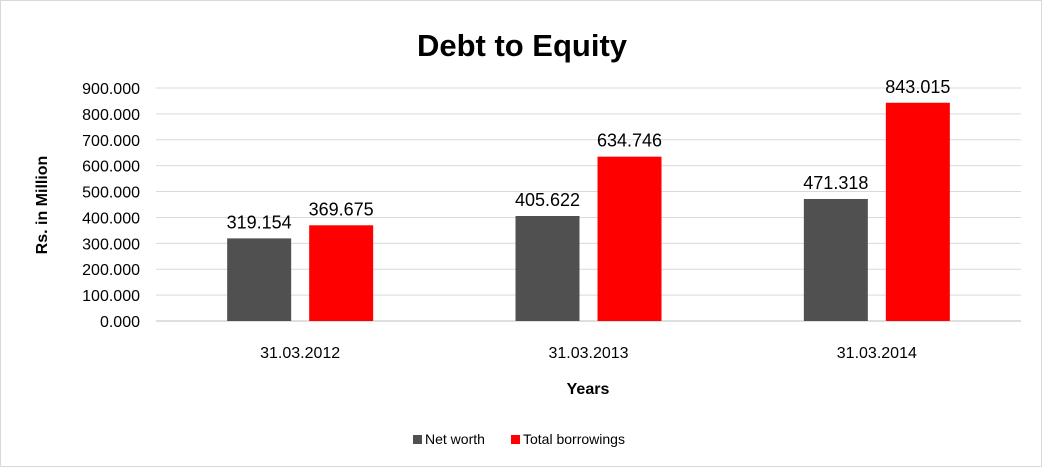 This screenshot has width=1042, height=471. Describe the element at coordinates (877, 353) in the screenshot. I see `category-label: 31.03.2014` at that location.